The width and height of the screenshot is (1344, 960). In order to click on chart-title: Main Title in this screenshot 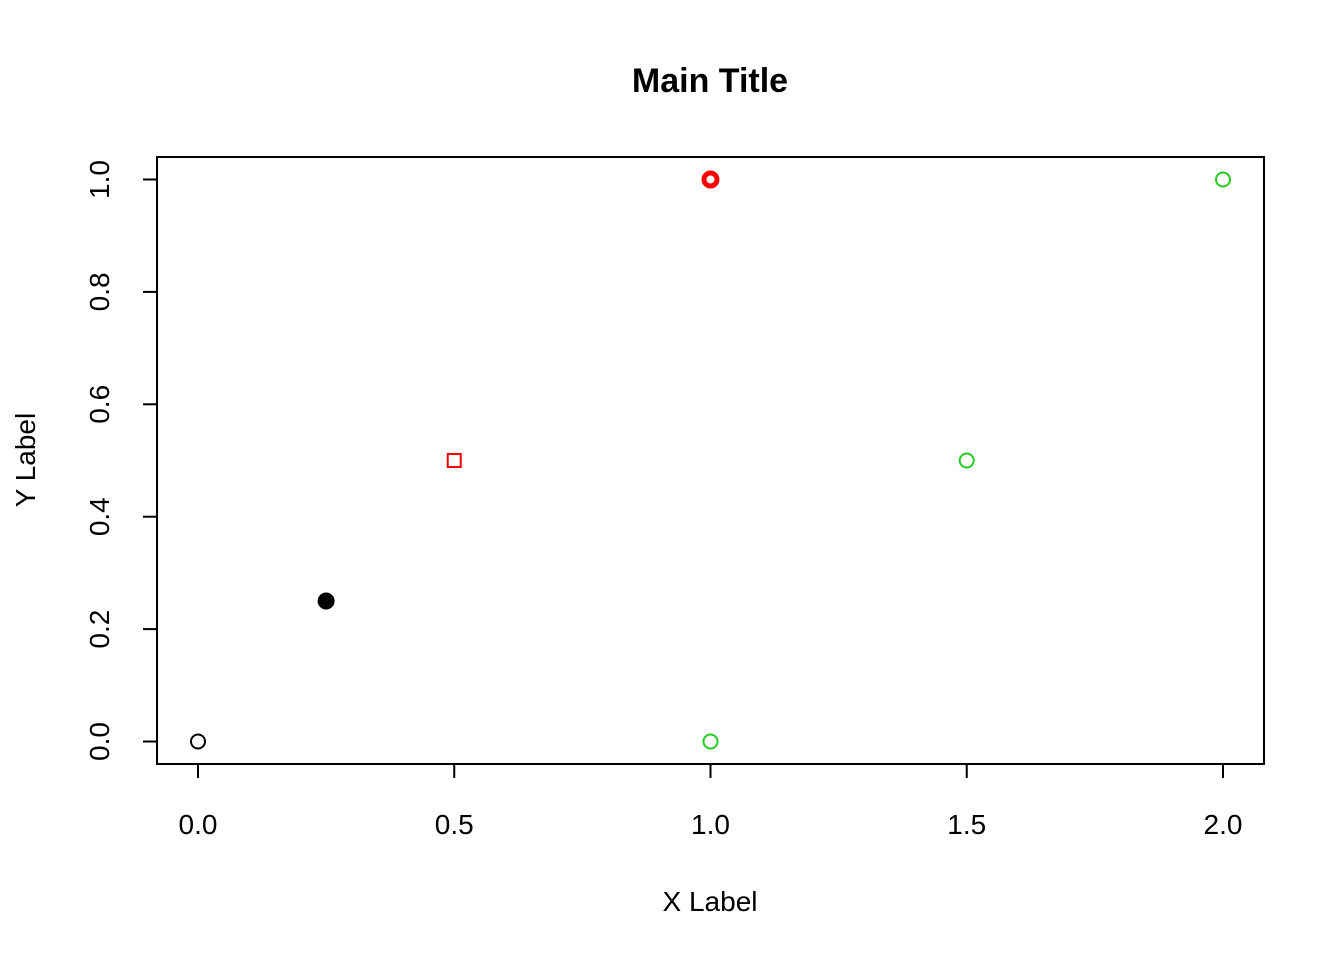, I will do `click(710, 81)`.